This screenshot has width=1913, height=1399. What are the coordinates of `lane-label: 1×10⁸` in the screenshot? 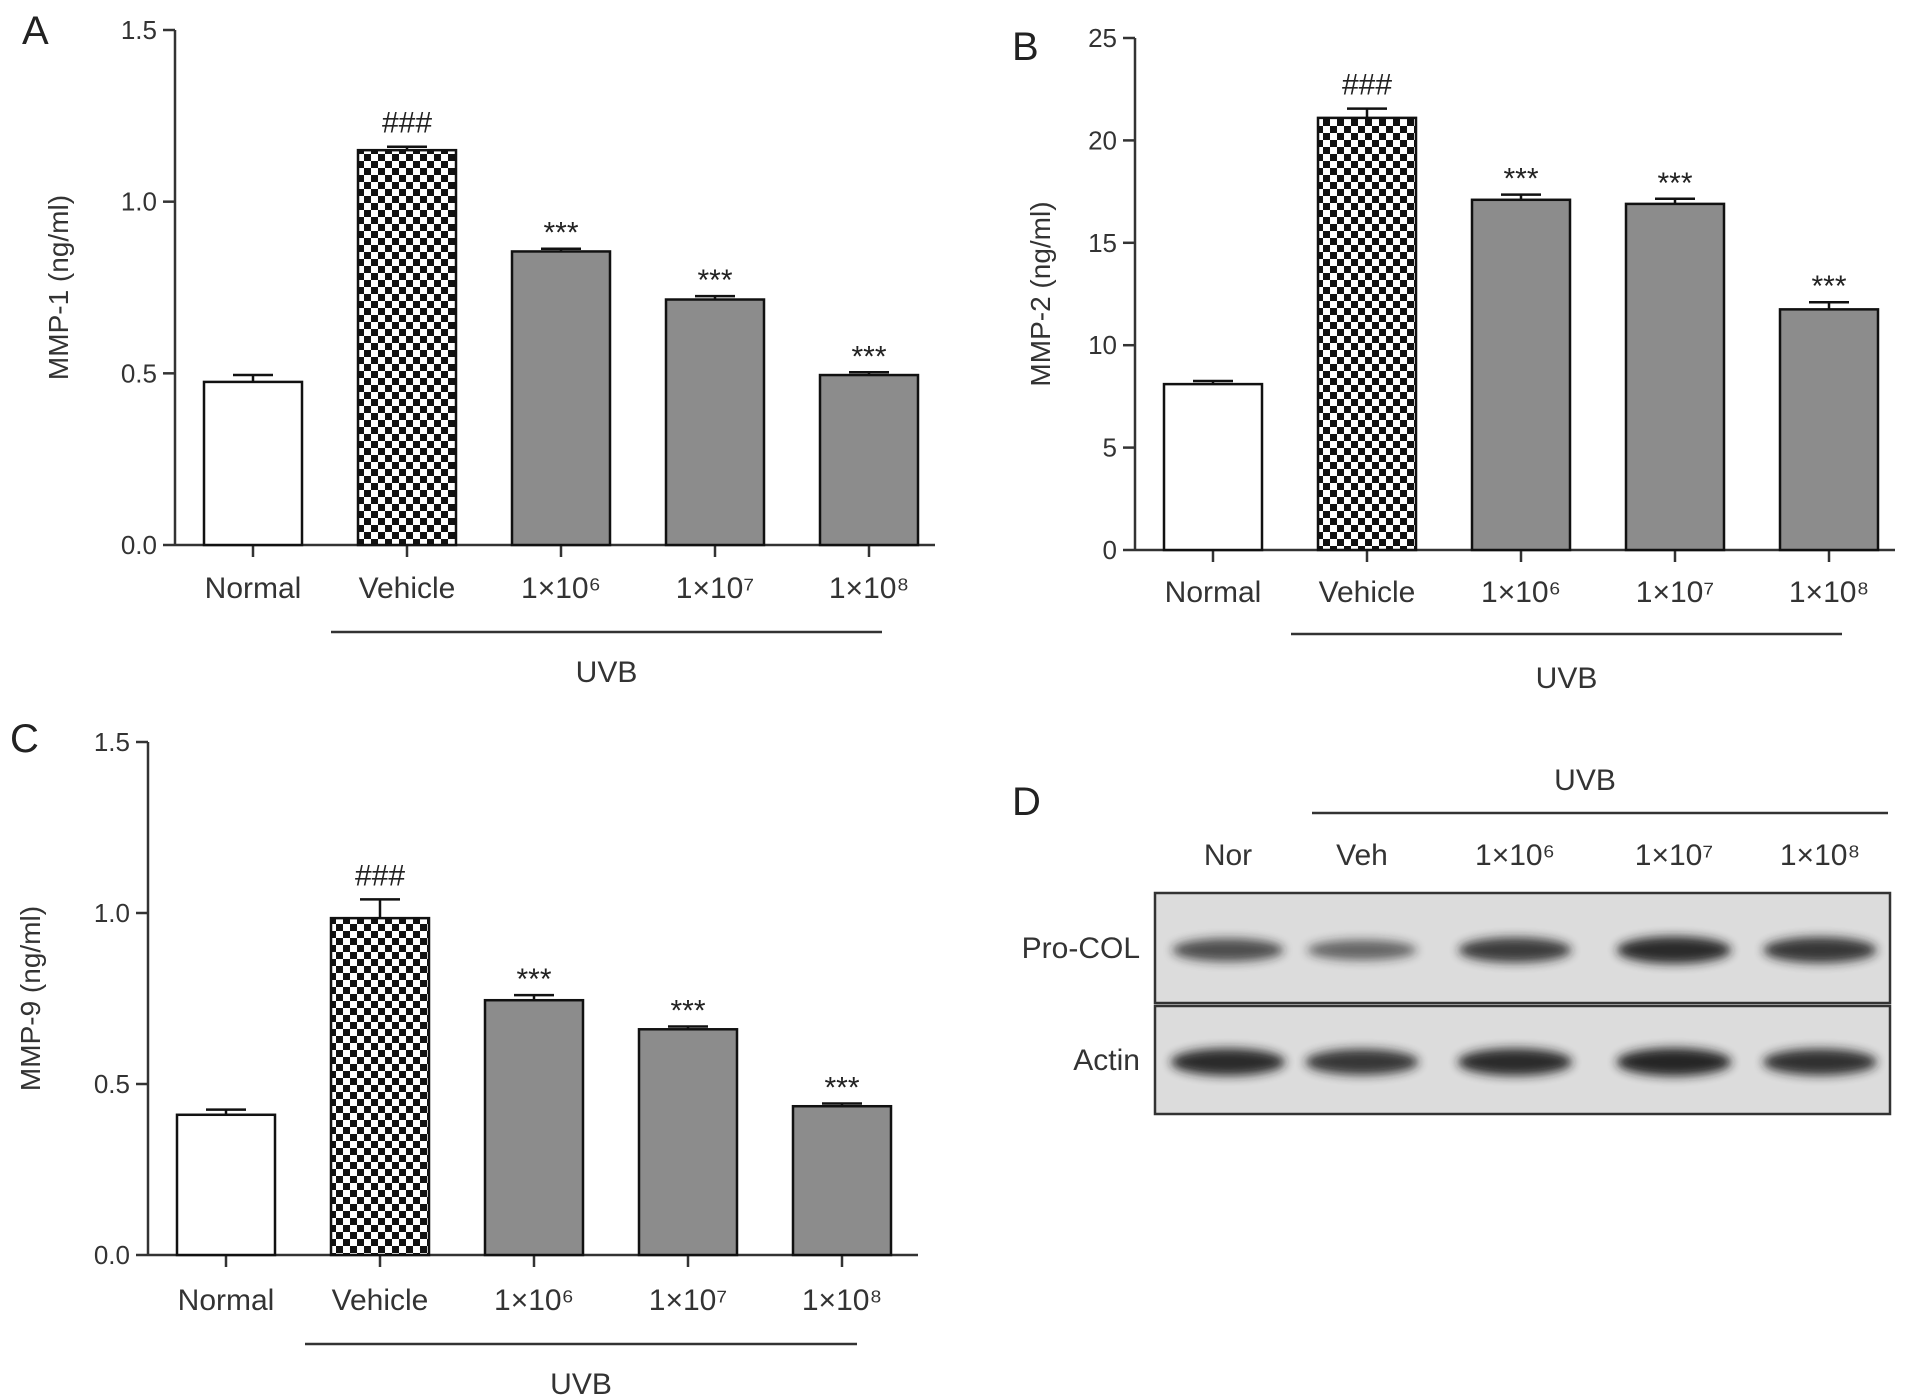 It's located at (1820, 855).